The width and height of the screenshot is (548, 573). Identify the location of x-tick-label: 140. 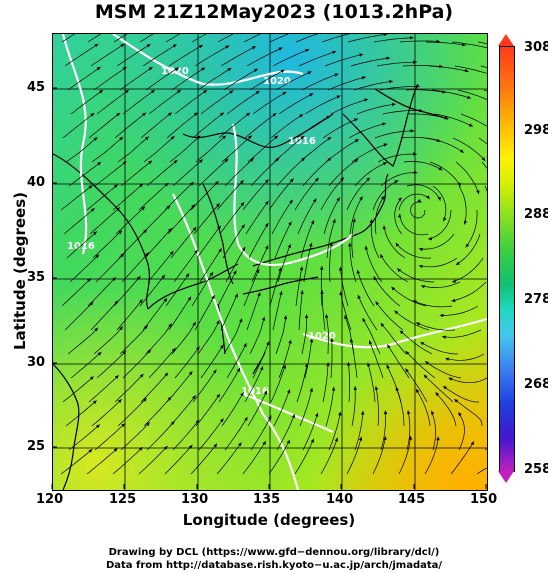
(340, 499).